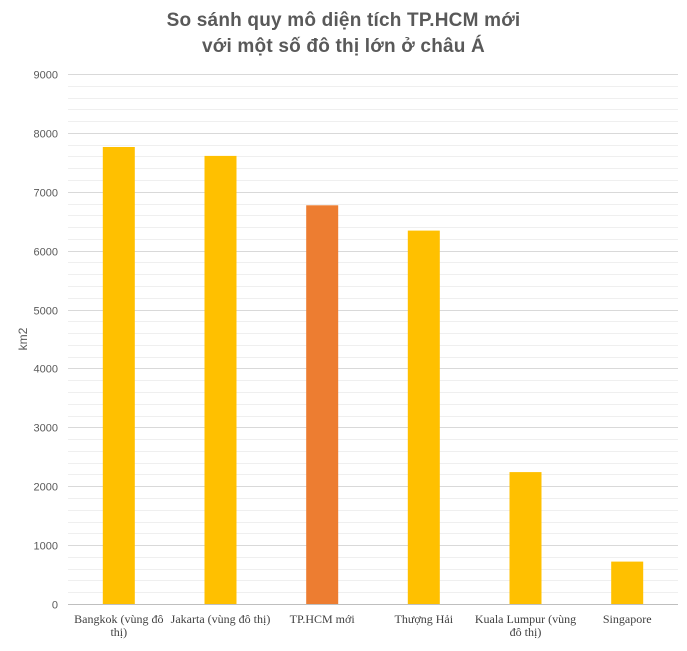  What do you see at coordinates (46, 370) in the screenshot?
I see `y-tick-label: 4000` at bounding box center [46, 370].